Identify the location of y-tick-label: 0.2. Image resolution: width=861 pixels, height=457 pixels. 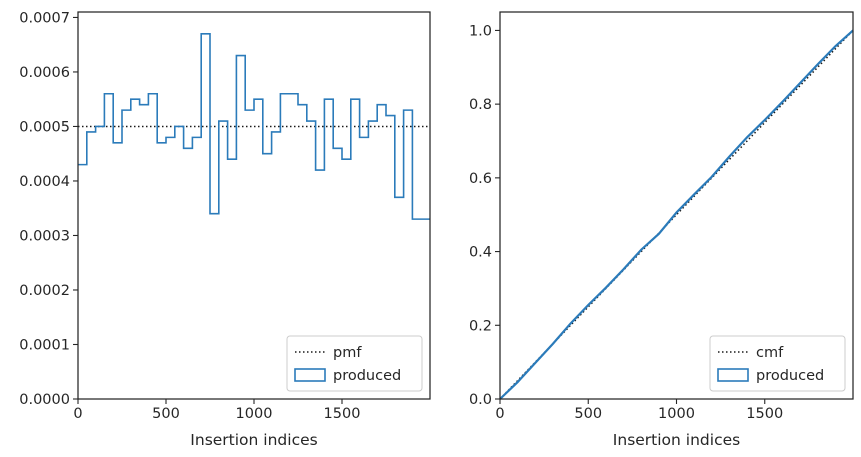
(480, 326).